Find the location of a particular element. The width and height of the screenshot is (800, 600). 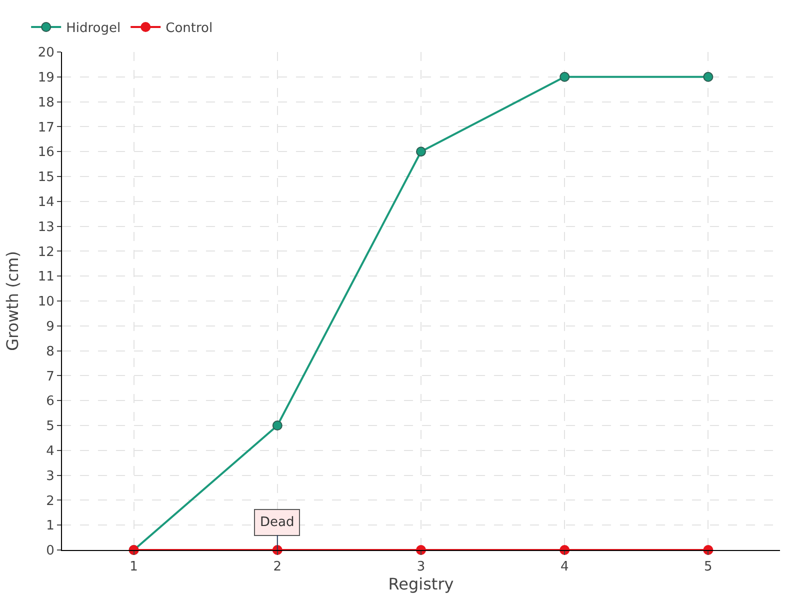

x-tick-label: 1 is located at coordinates (134, 567).